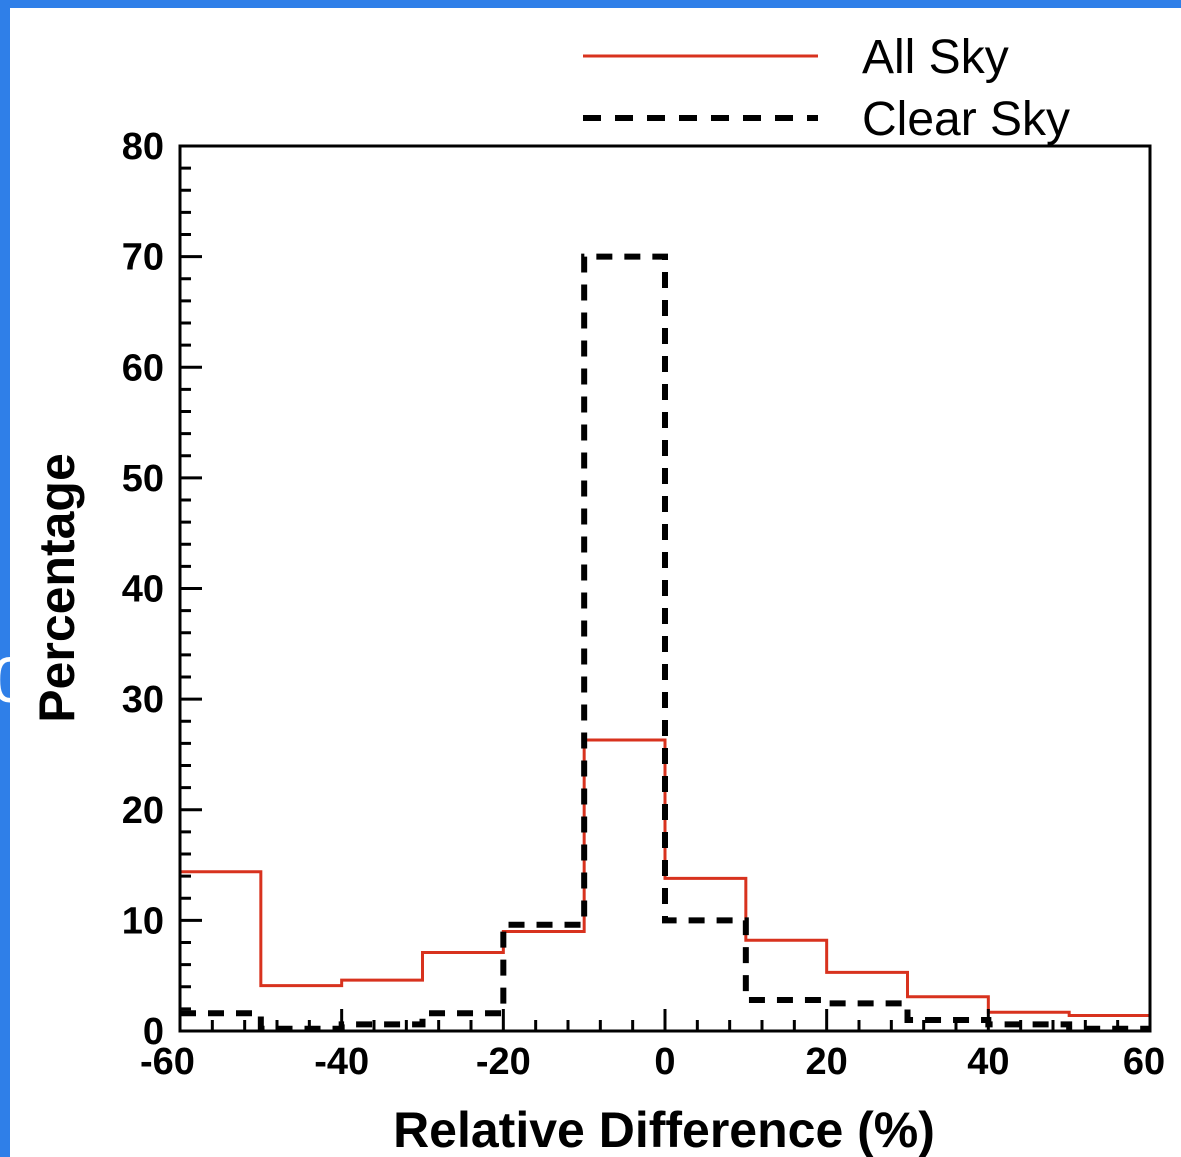 Image resolution: width=1181 pixels, height=1157 pixels. What do you see at coordinates (167, 1062) in the screenshot?
I see `x-tick-label: -60` at bounding box center [167, 1062].